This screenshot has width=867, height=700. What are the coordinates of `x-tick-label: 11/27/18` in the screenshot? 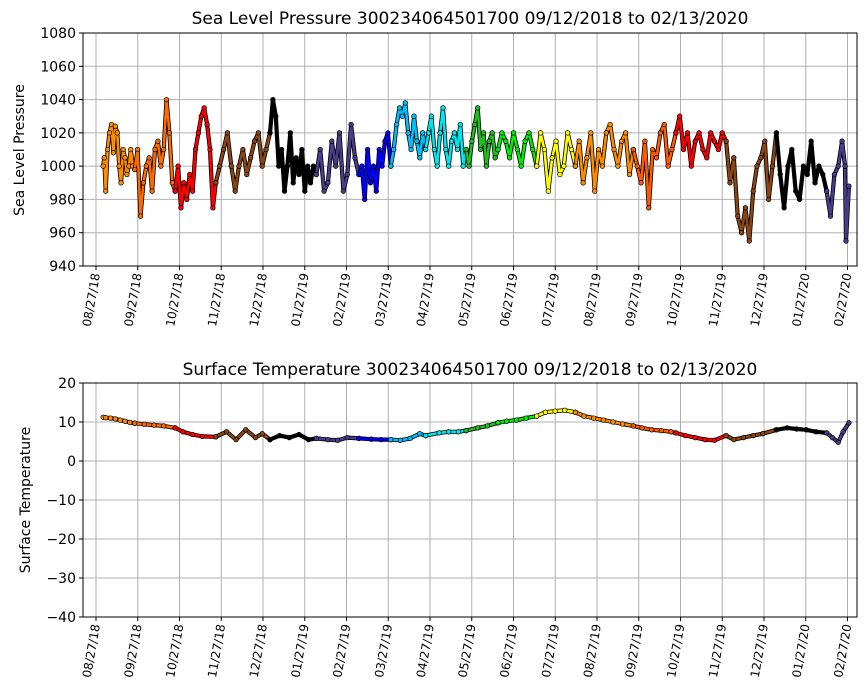 It's located at (216, 651).